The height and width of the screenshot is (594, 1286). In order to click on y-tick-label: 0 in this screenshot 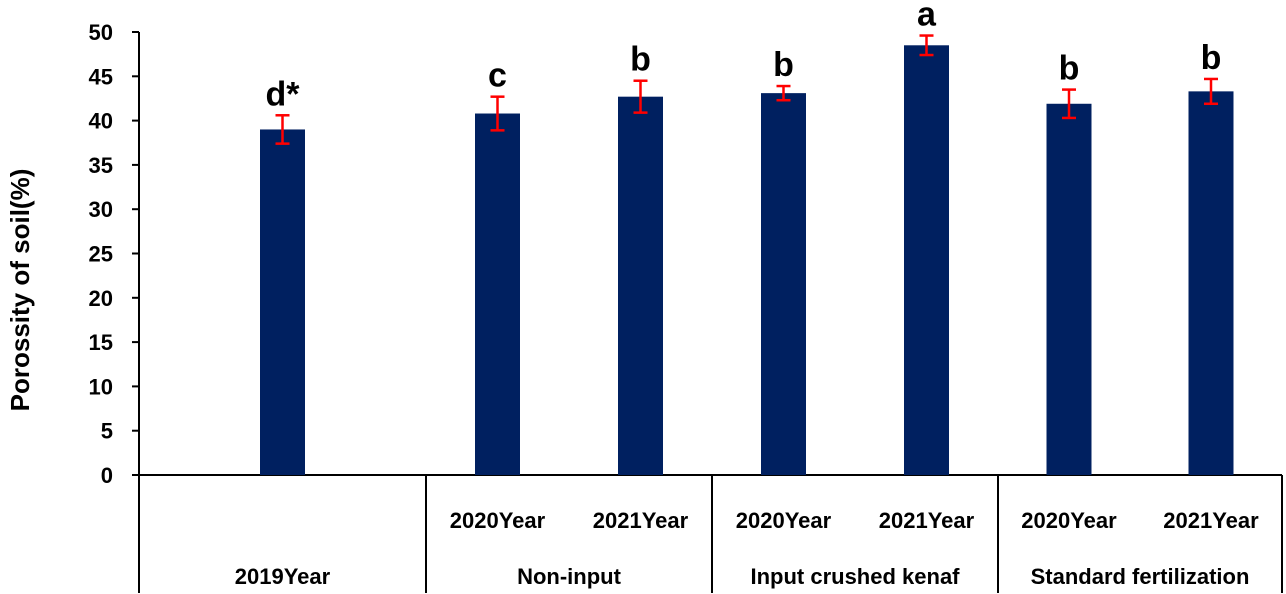, I will do `click(107, 475)`.